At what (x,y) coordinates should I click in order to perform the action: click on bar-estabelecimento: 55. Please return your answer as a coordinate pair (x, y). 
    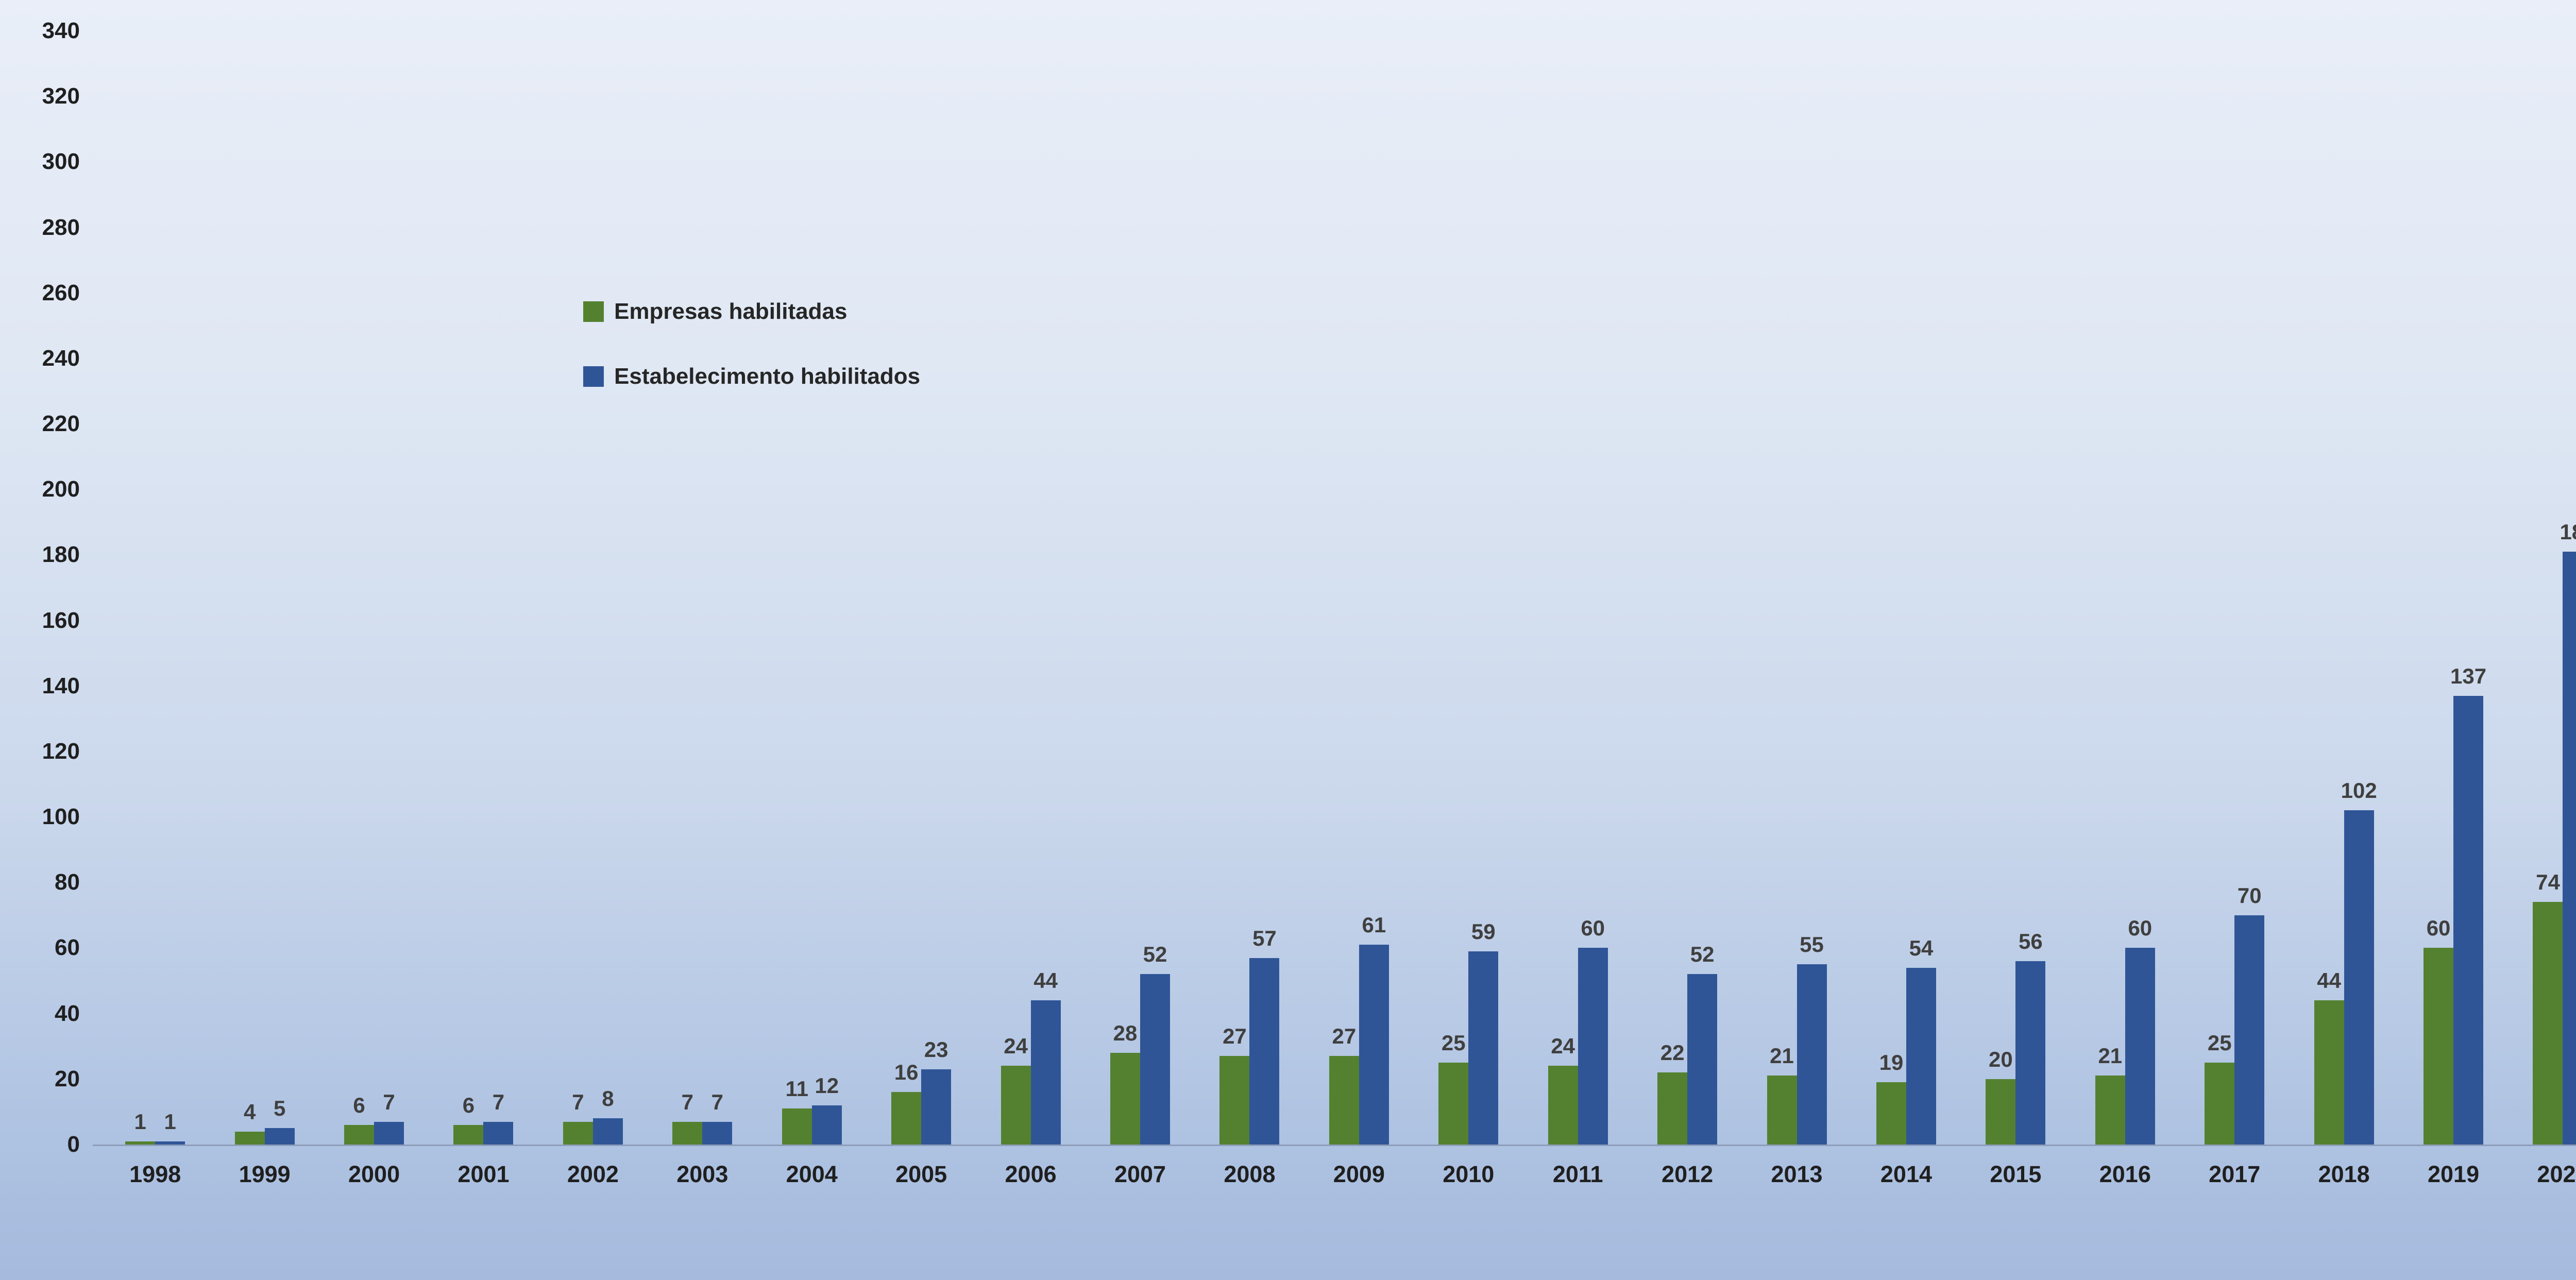
    Looking at the image, I should click on (1812, 1038).